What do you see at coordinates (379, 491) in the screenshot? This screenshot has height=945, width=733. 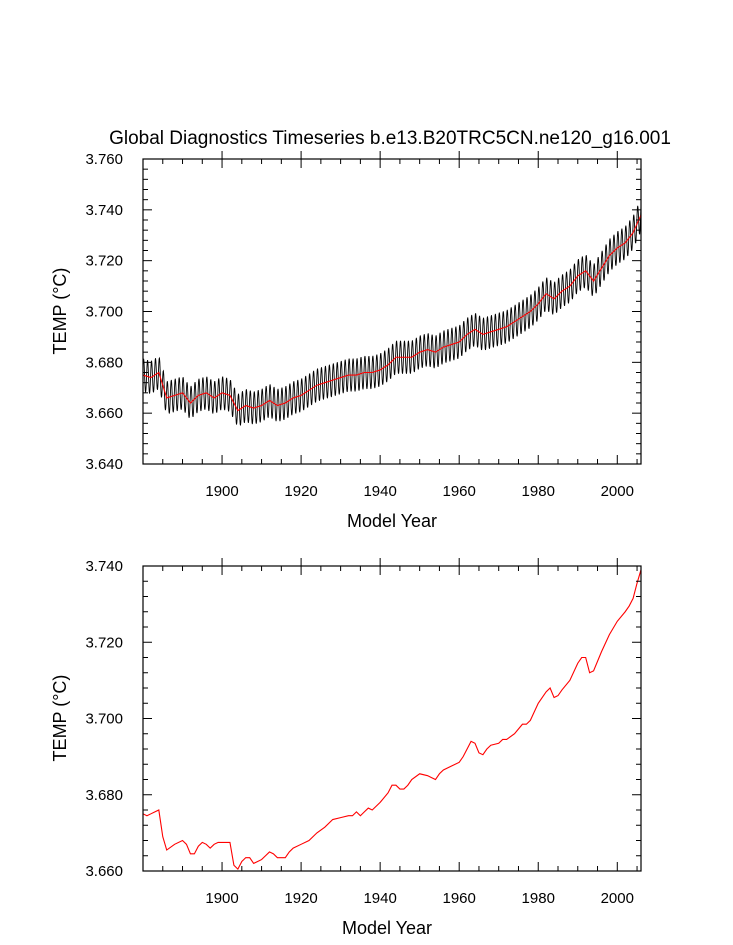 I see `top-x-tick-label: 1940` at bounding box center [379, 491].